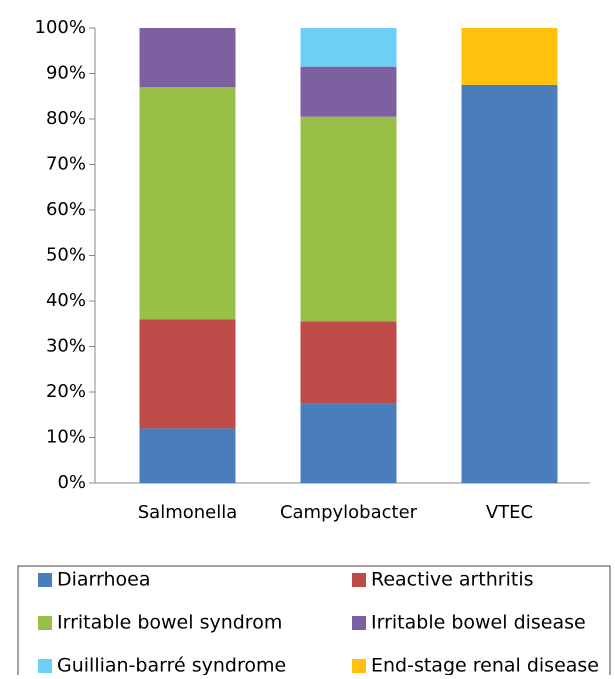 The image size is (615, 679). Describe the element at coordinates (66, 346) in the screenshot. I see `y-tick-label: 30%` at that location.